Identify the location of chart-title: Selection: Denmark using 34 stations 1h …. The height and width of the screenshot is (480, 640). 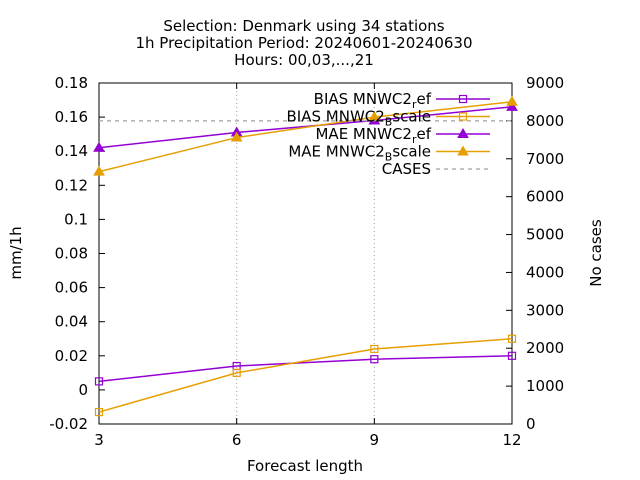
(303, 43).